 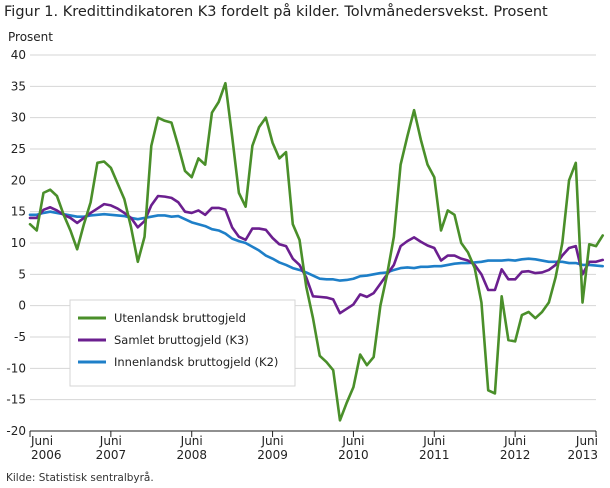 What do you see at coordinates (515, 455) in the screenshot?
I see `x-tick-year: 2012` at bounding box center [515, 455].